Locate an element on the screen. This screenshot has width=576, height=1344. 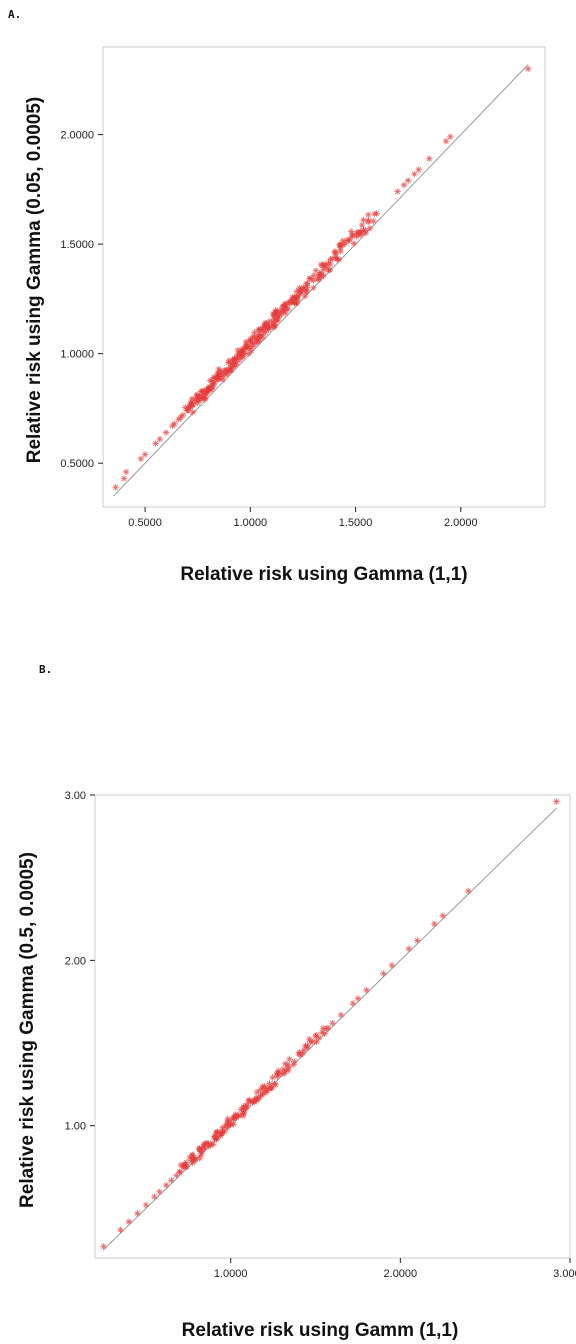
y-tick-label: 1.0000 is located at coordinates (77, 355).